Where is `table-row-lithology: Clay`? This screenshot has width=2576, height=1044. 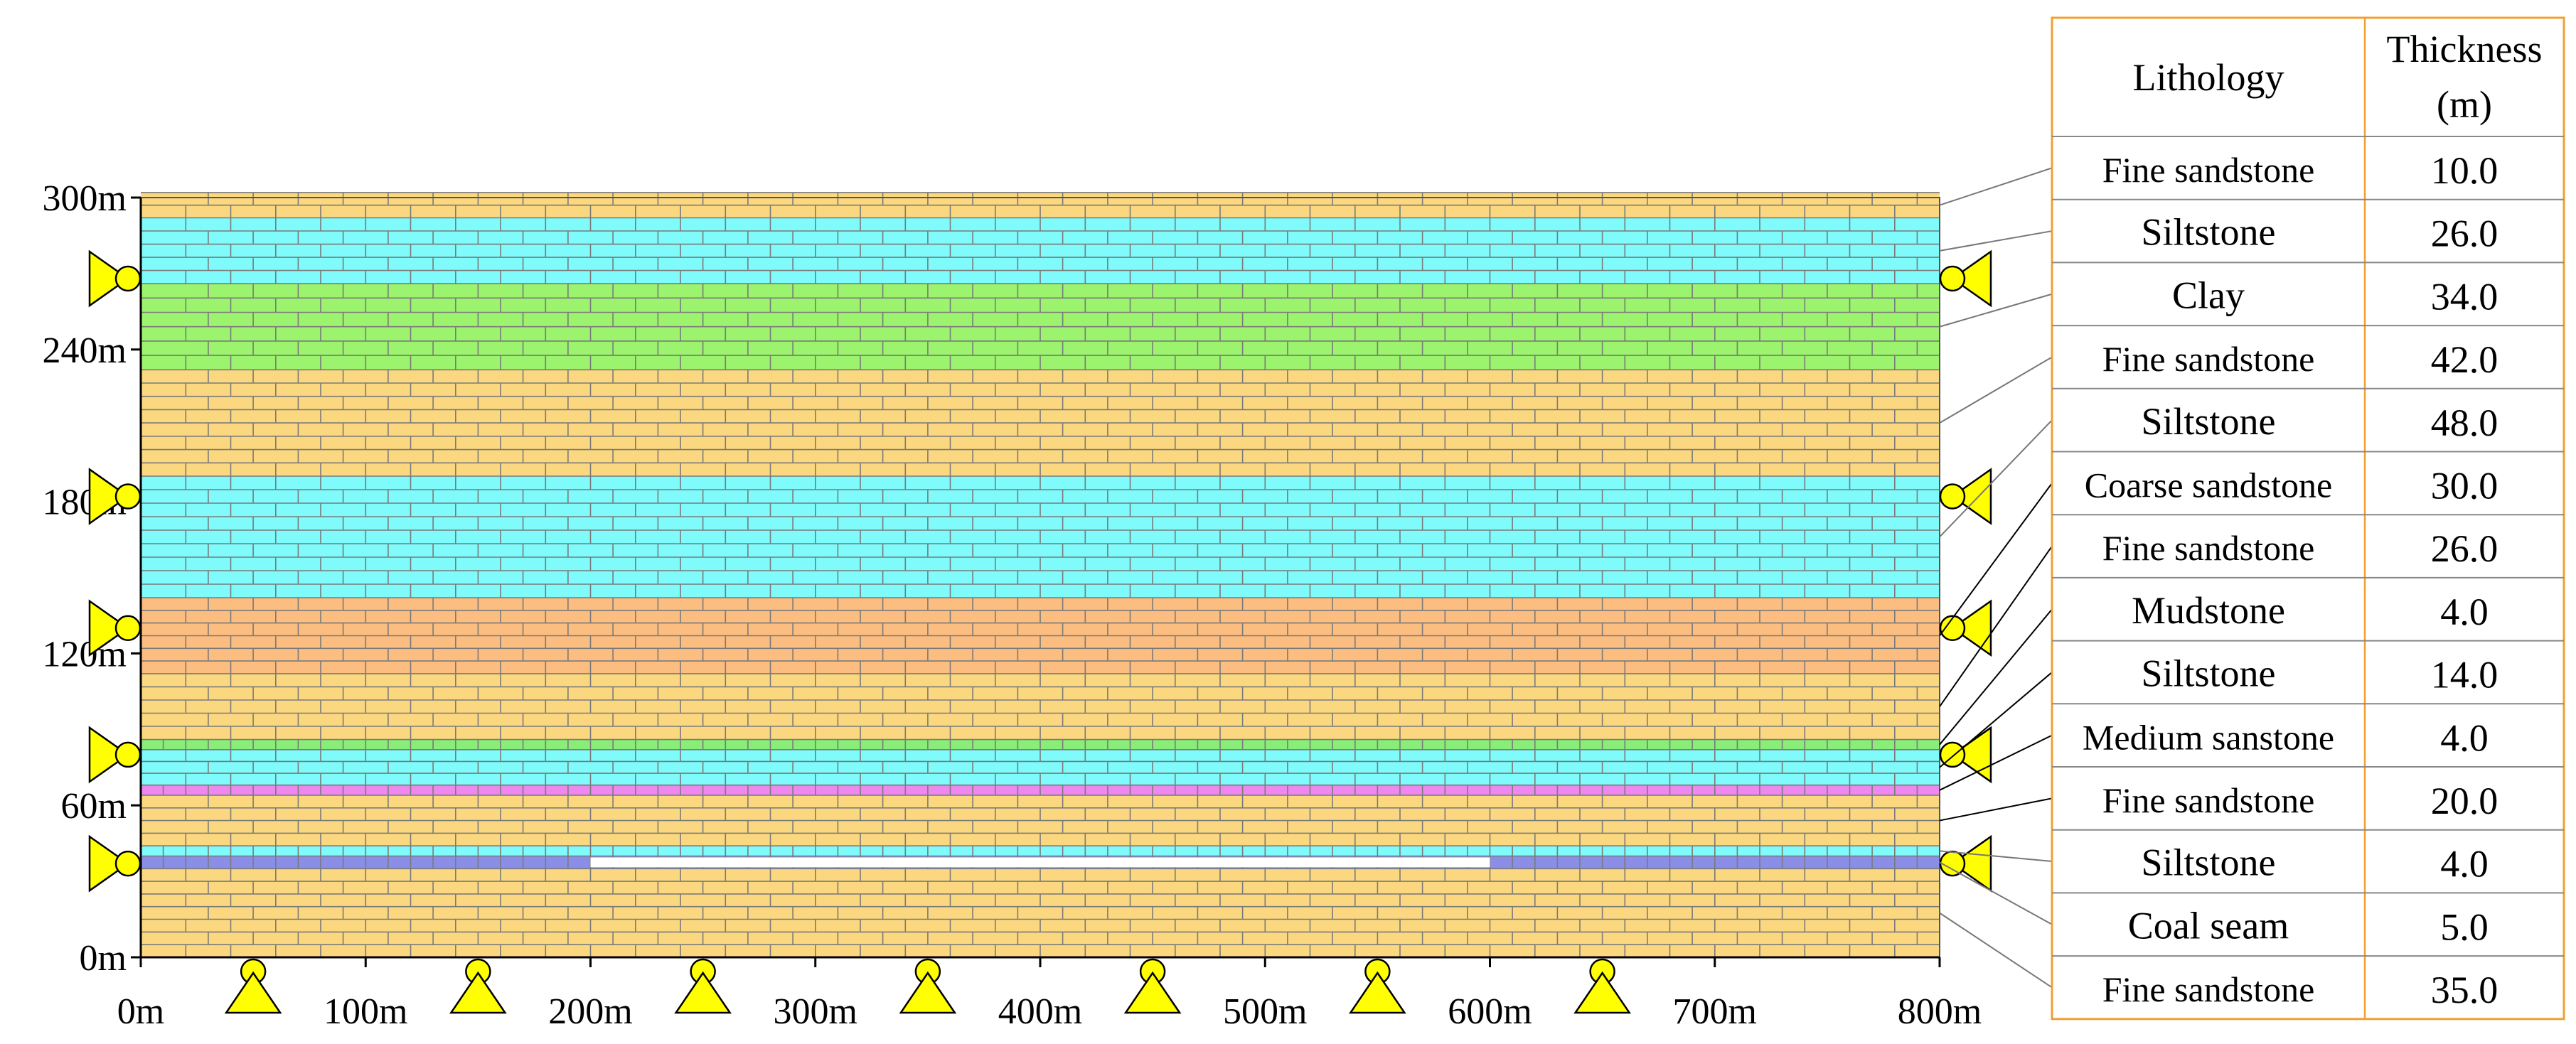 table-row-lithology: Clay is located at coordinates (2208, 295).